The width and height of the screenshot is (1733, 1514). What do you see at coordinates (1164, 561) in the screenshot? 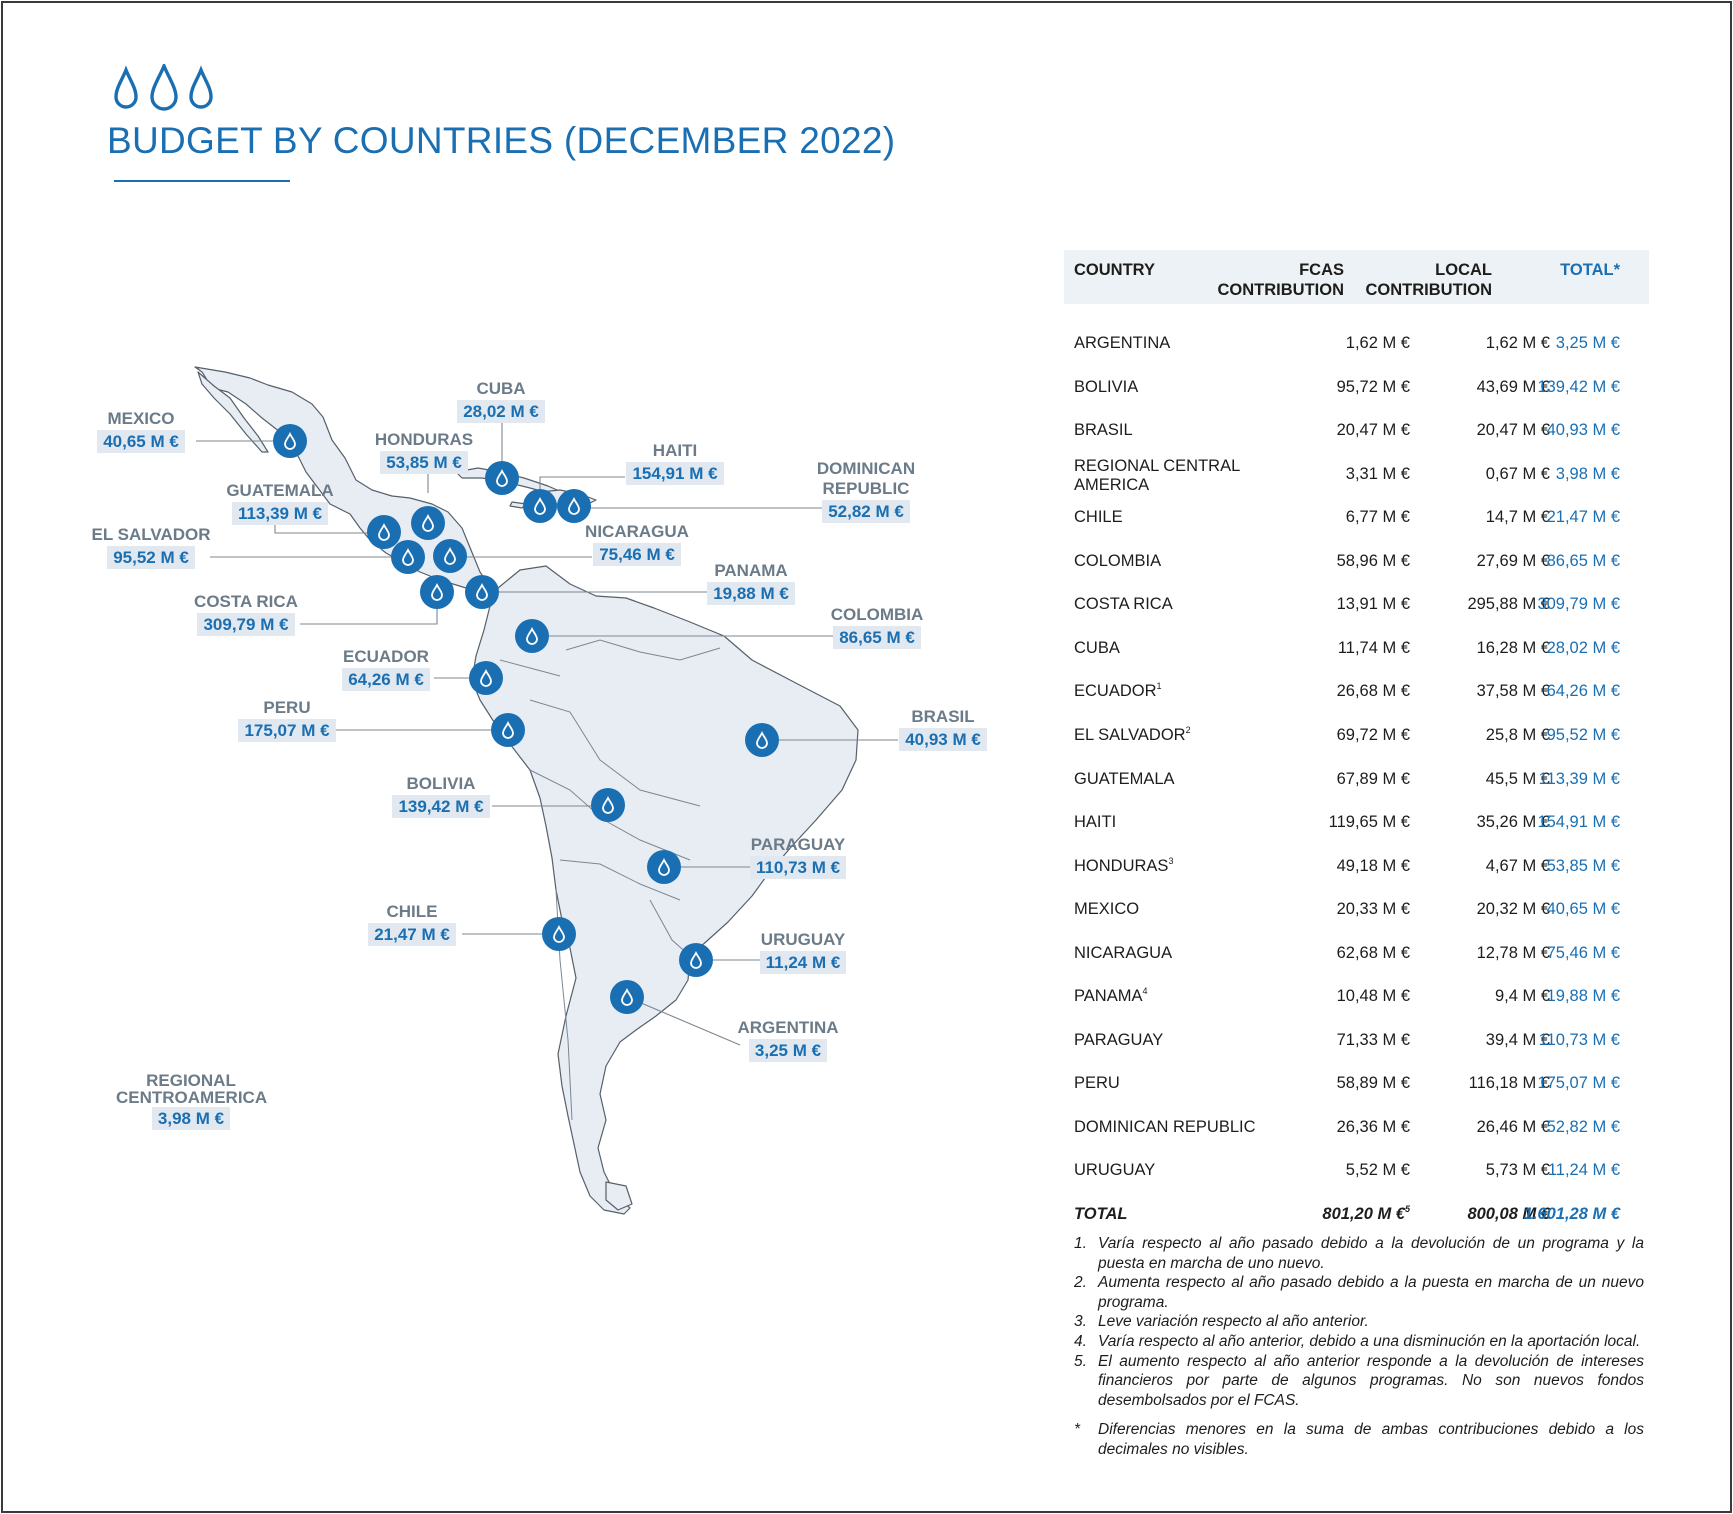
I see `cell-country: COLOMBIA` at bounding box center [1164, 561].